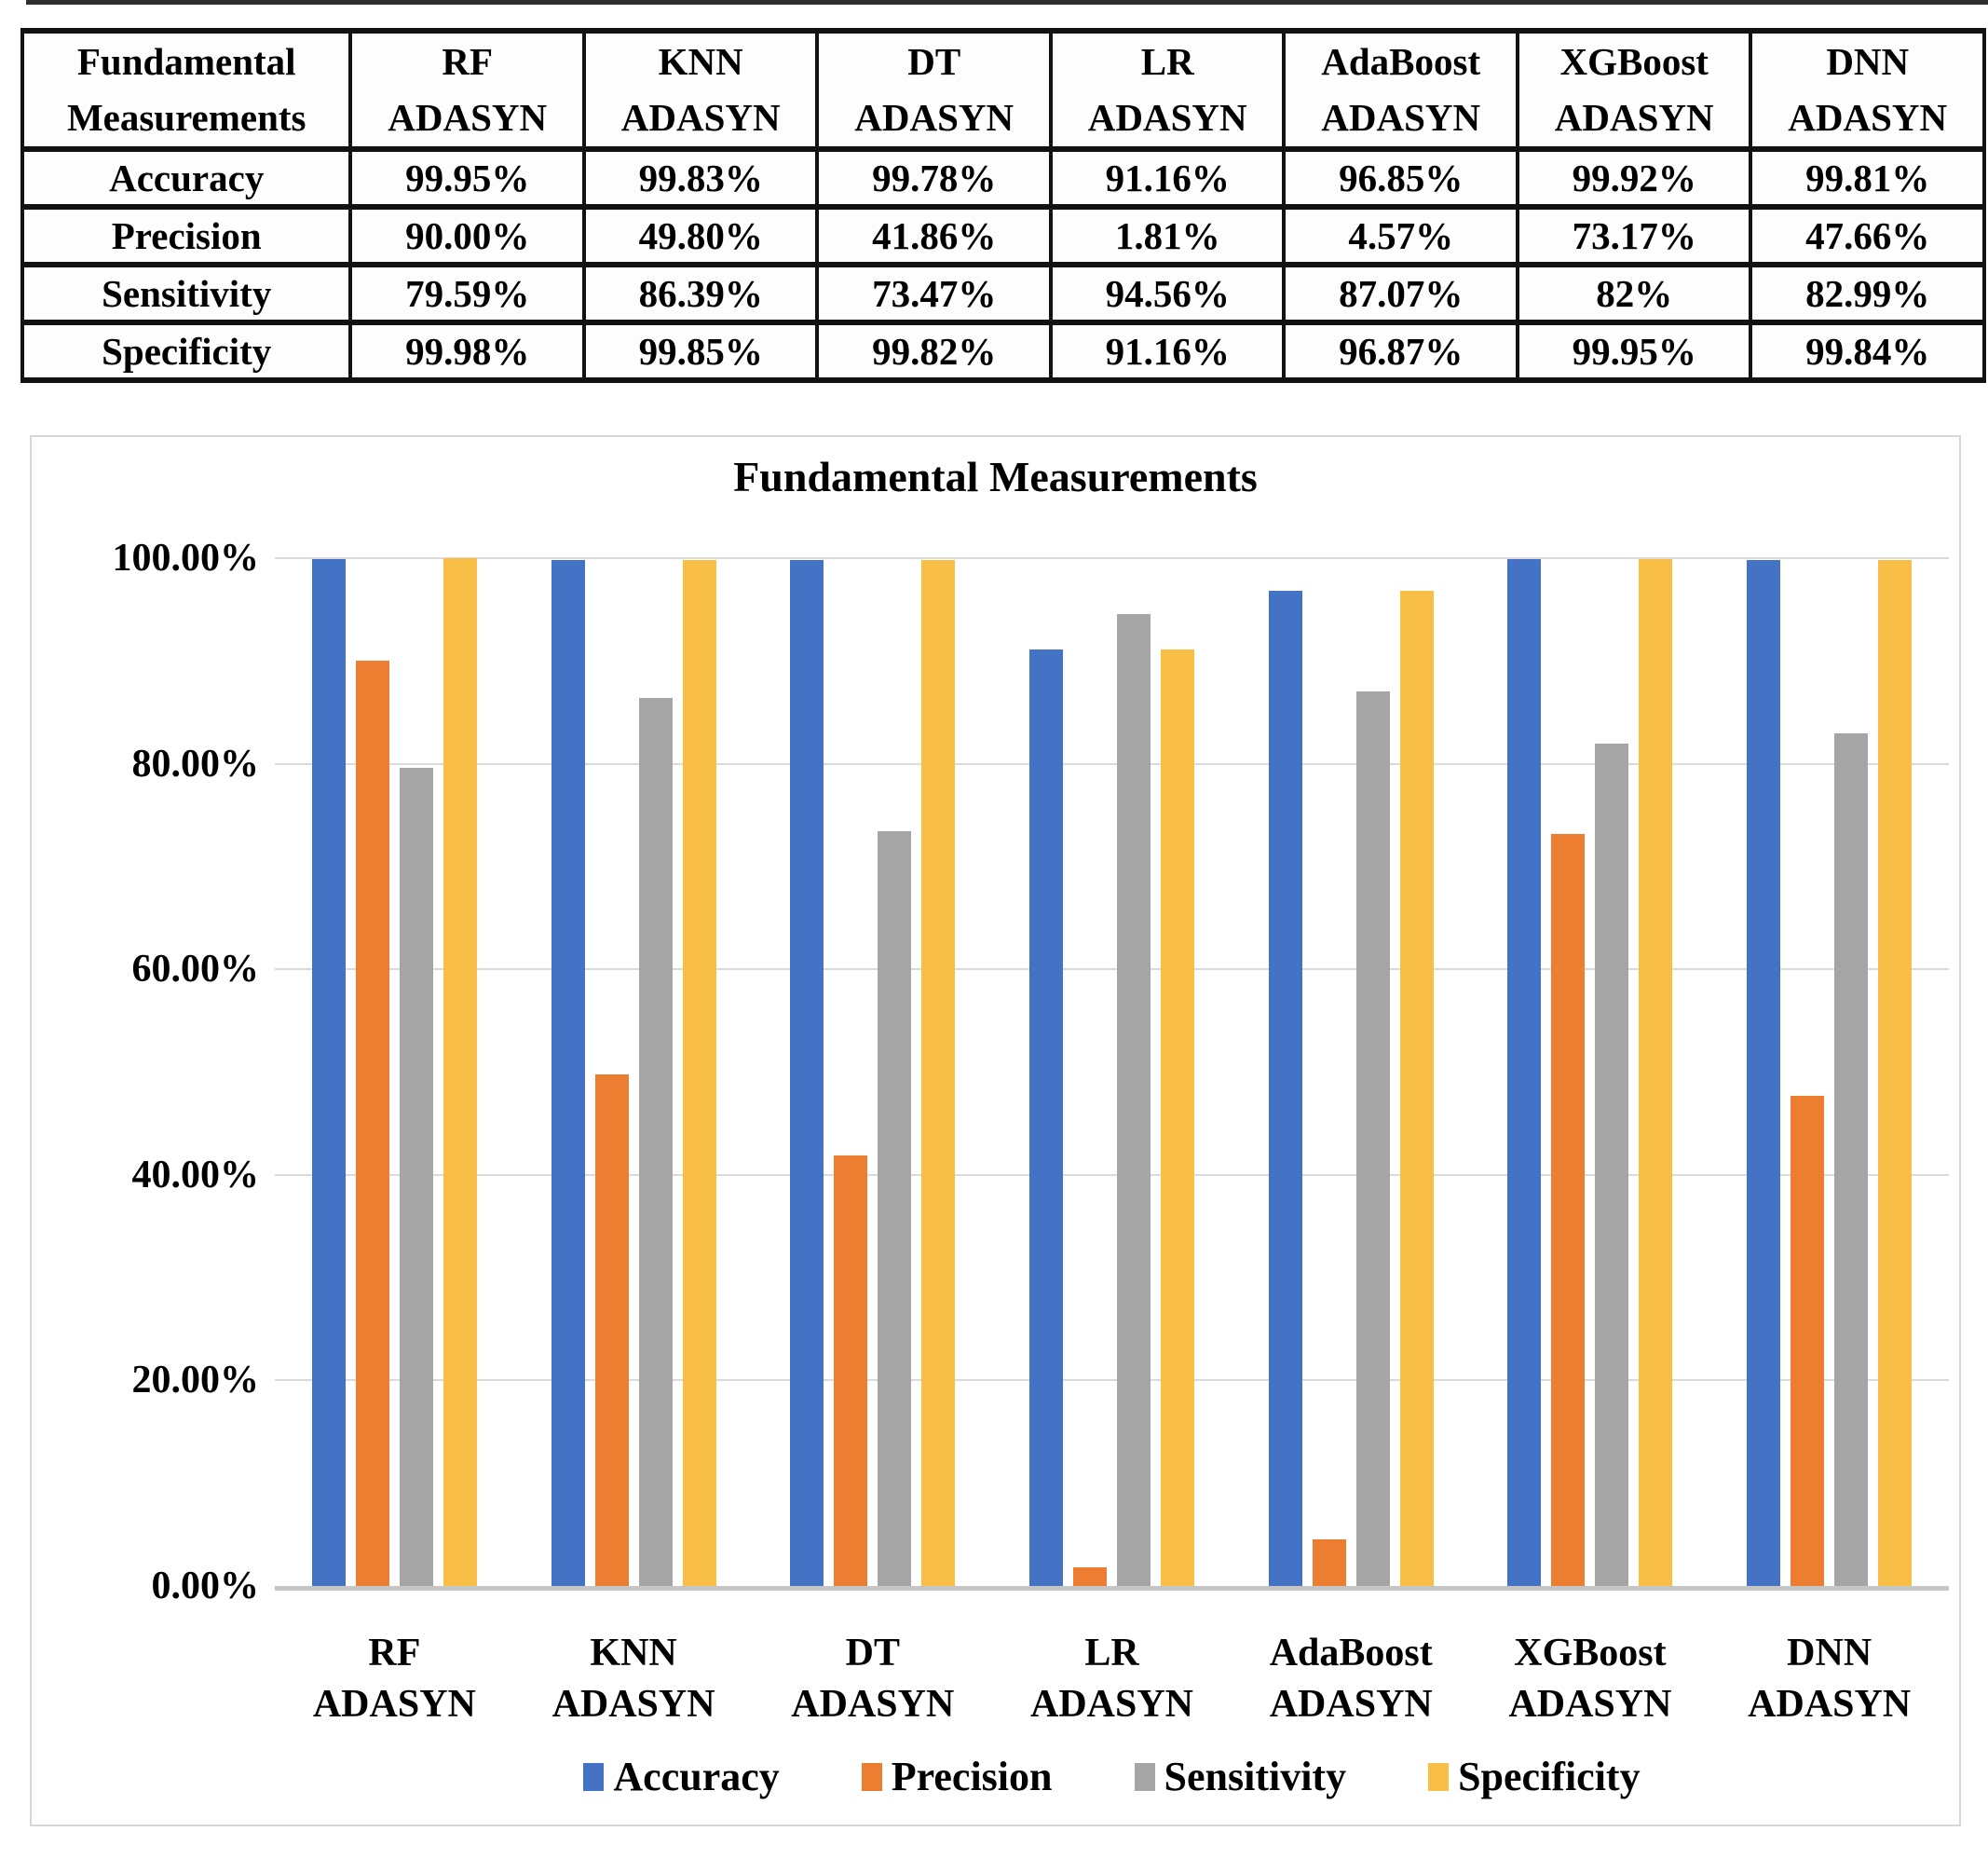 The width and height of the screenshot is (1988, 1859). I want to click on cell-precision-xgboost: 73.17%, so click(1634, 236).